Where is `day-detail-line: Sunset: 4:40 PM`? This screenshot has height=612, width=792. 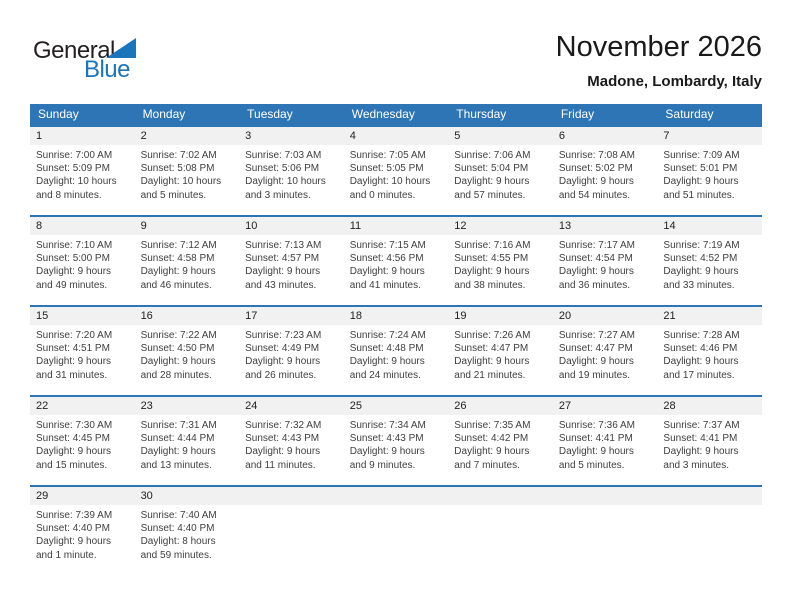
day-detail-line: Sunset: 4:40 PM is located at coordinates (73, 529).